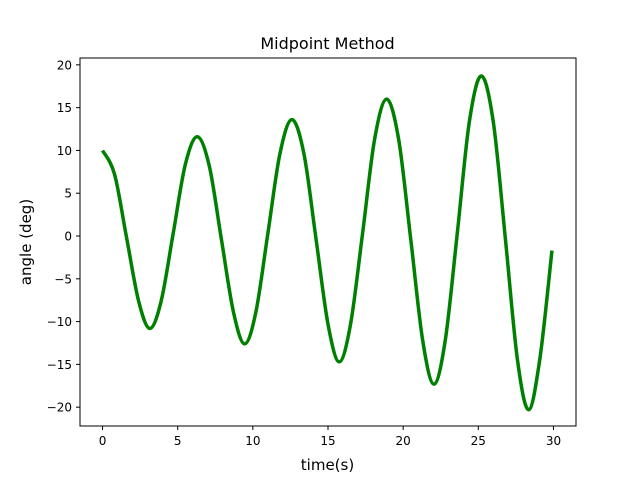  I want to click on x-axis: 0 5 10 15 20 25 30, so click(330, 437).